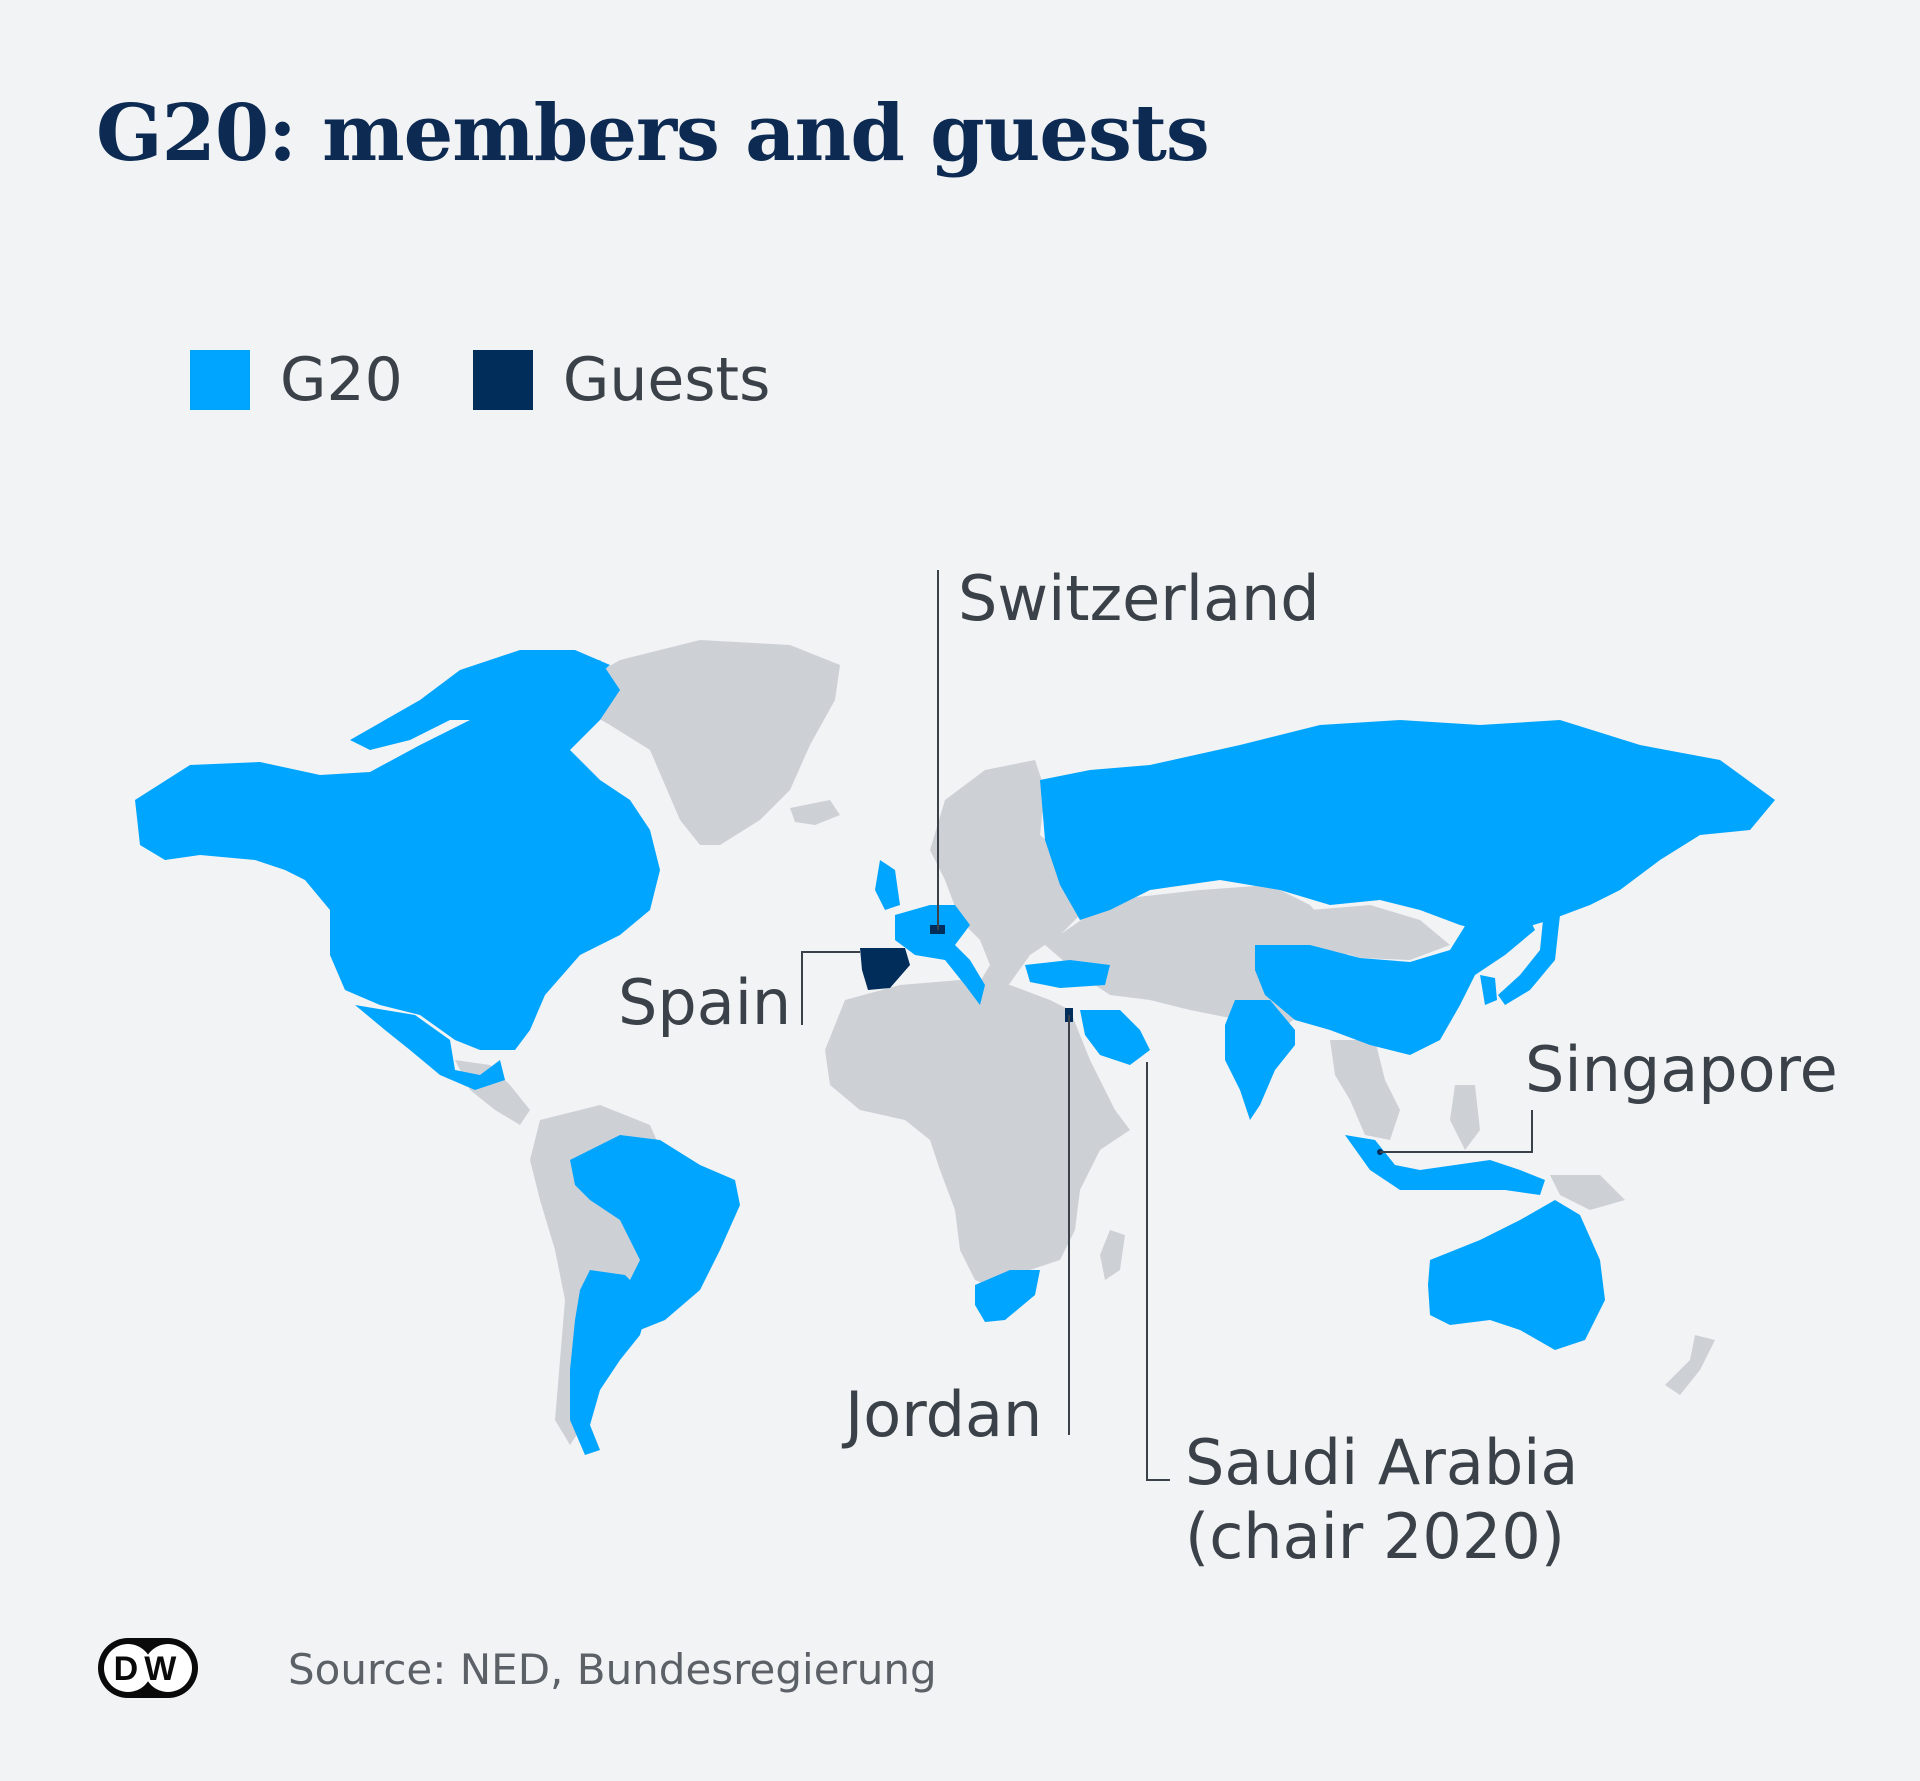  I want to click on uk-shape, so click(887, 885).